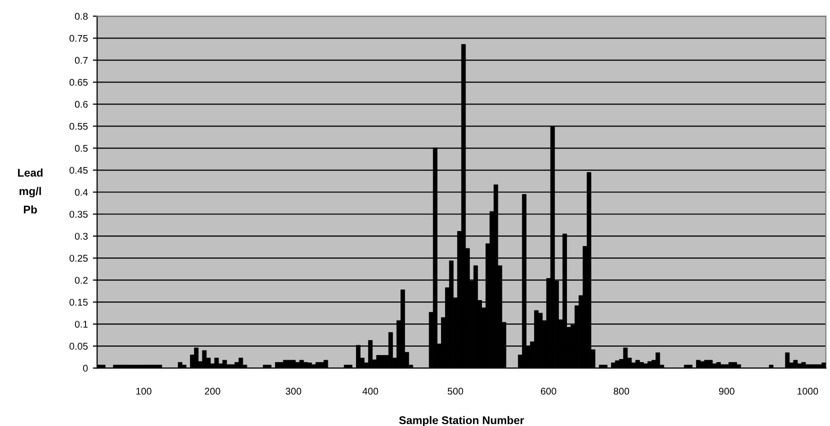 Image resolution: width=830 pixels, height=426 pixels. I want to click on y-tick-label: 0.6, so click(81, 104).